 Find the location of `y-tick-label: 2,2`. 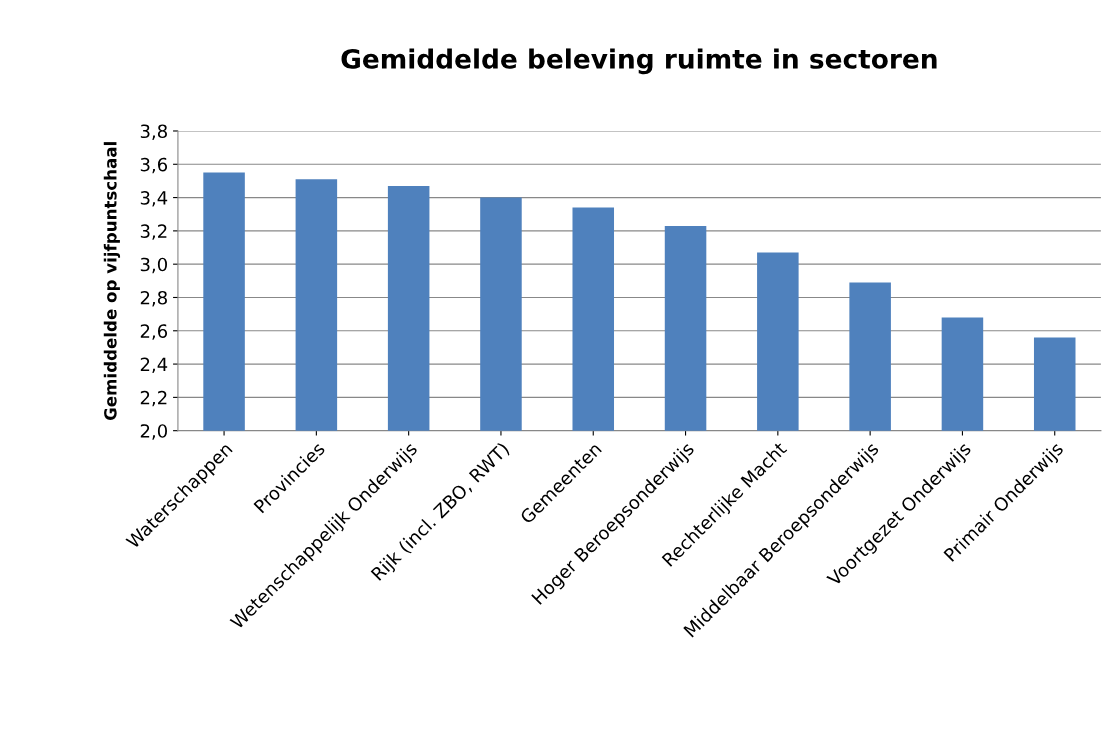

y-tick-label: 2,2 is located at coordinates (153, 398).